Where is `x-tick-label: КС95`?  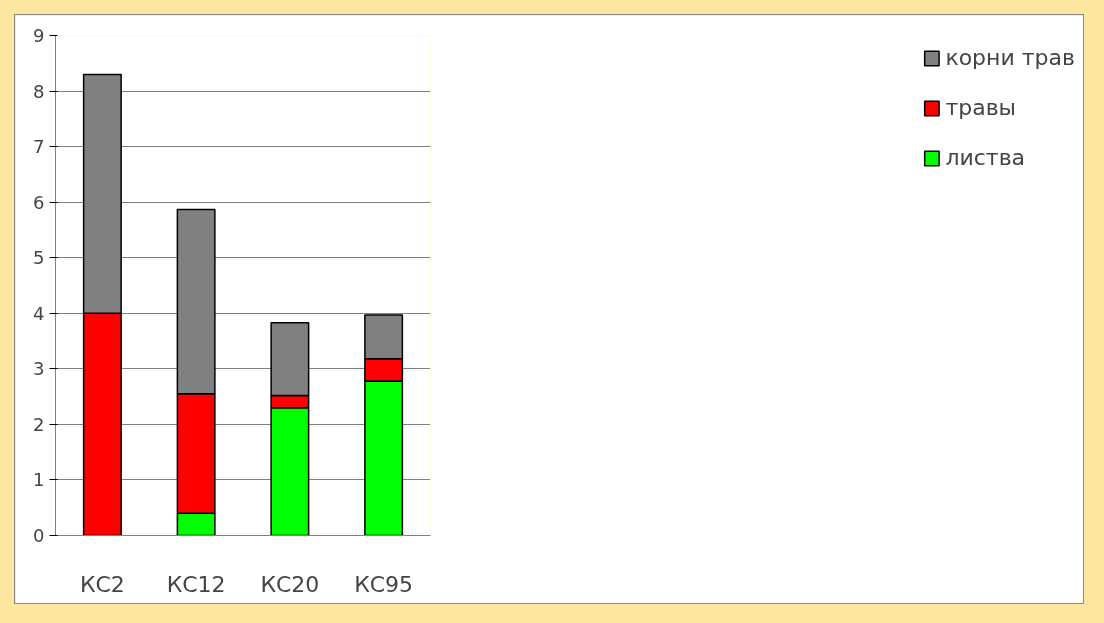
x-tick-label: КС95 is located at coordinates (384, 584).